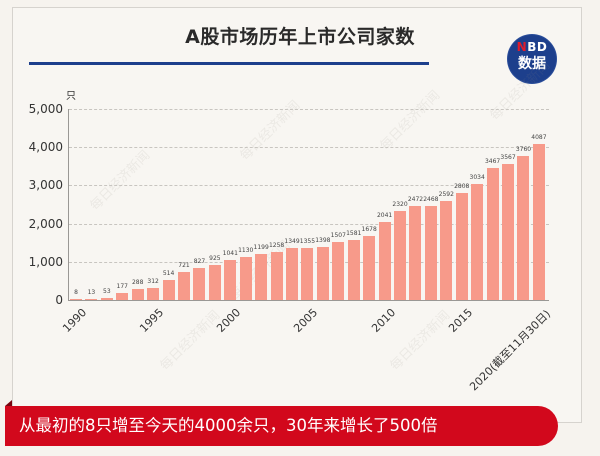  What do you see at coordinates (477, 178) in the screenshot?
I see `bar-value-label: 3034` at bounding box center [477, 178].